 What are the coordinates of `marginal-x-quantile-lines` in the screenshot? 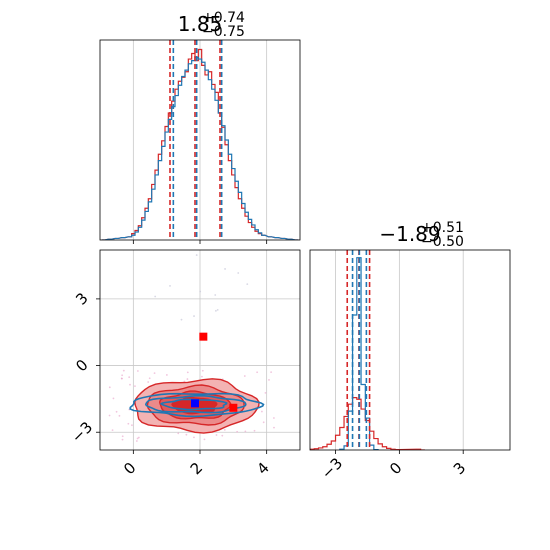 It's located at (196, 140).